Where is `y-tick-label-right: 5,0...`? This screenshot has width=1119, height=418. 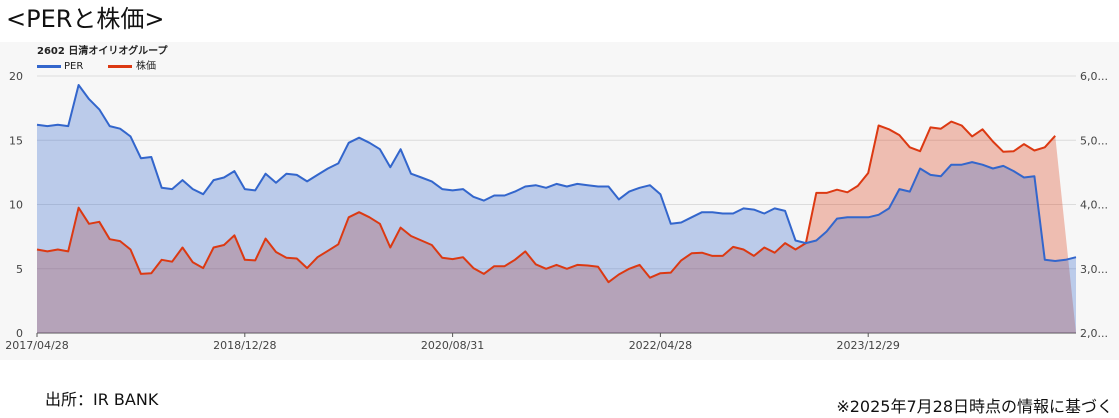 y-tick-label-right: 5,0... is located at coordinates (1094, 140).